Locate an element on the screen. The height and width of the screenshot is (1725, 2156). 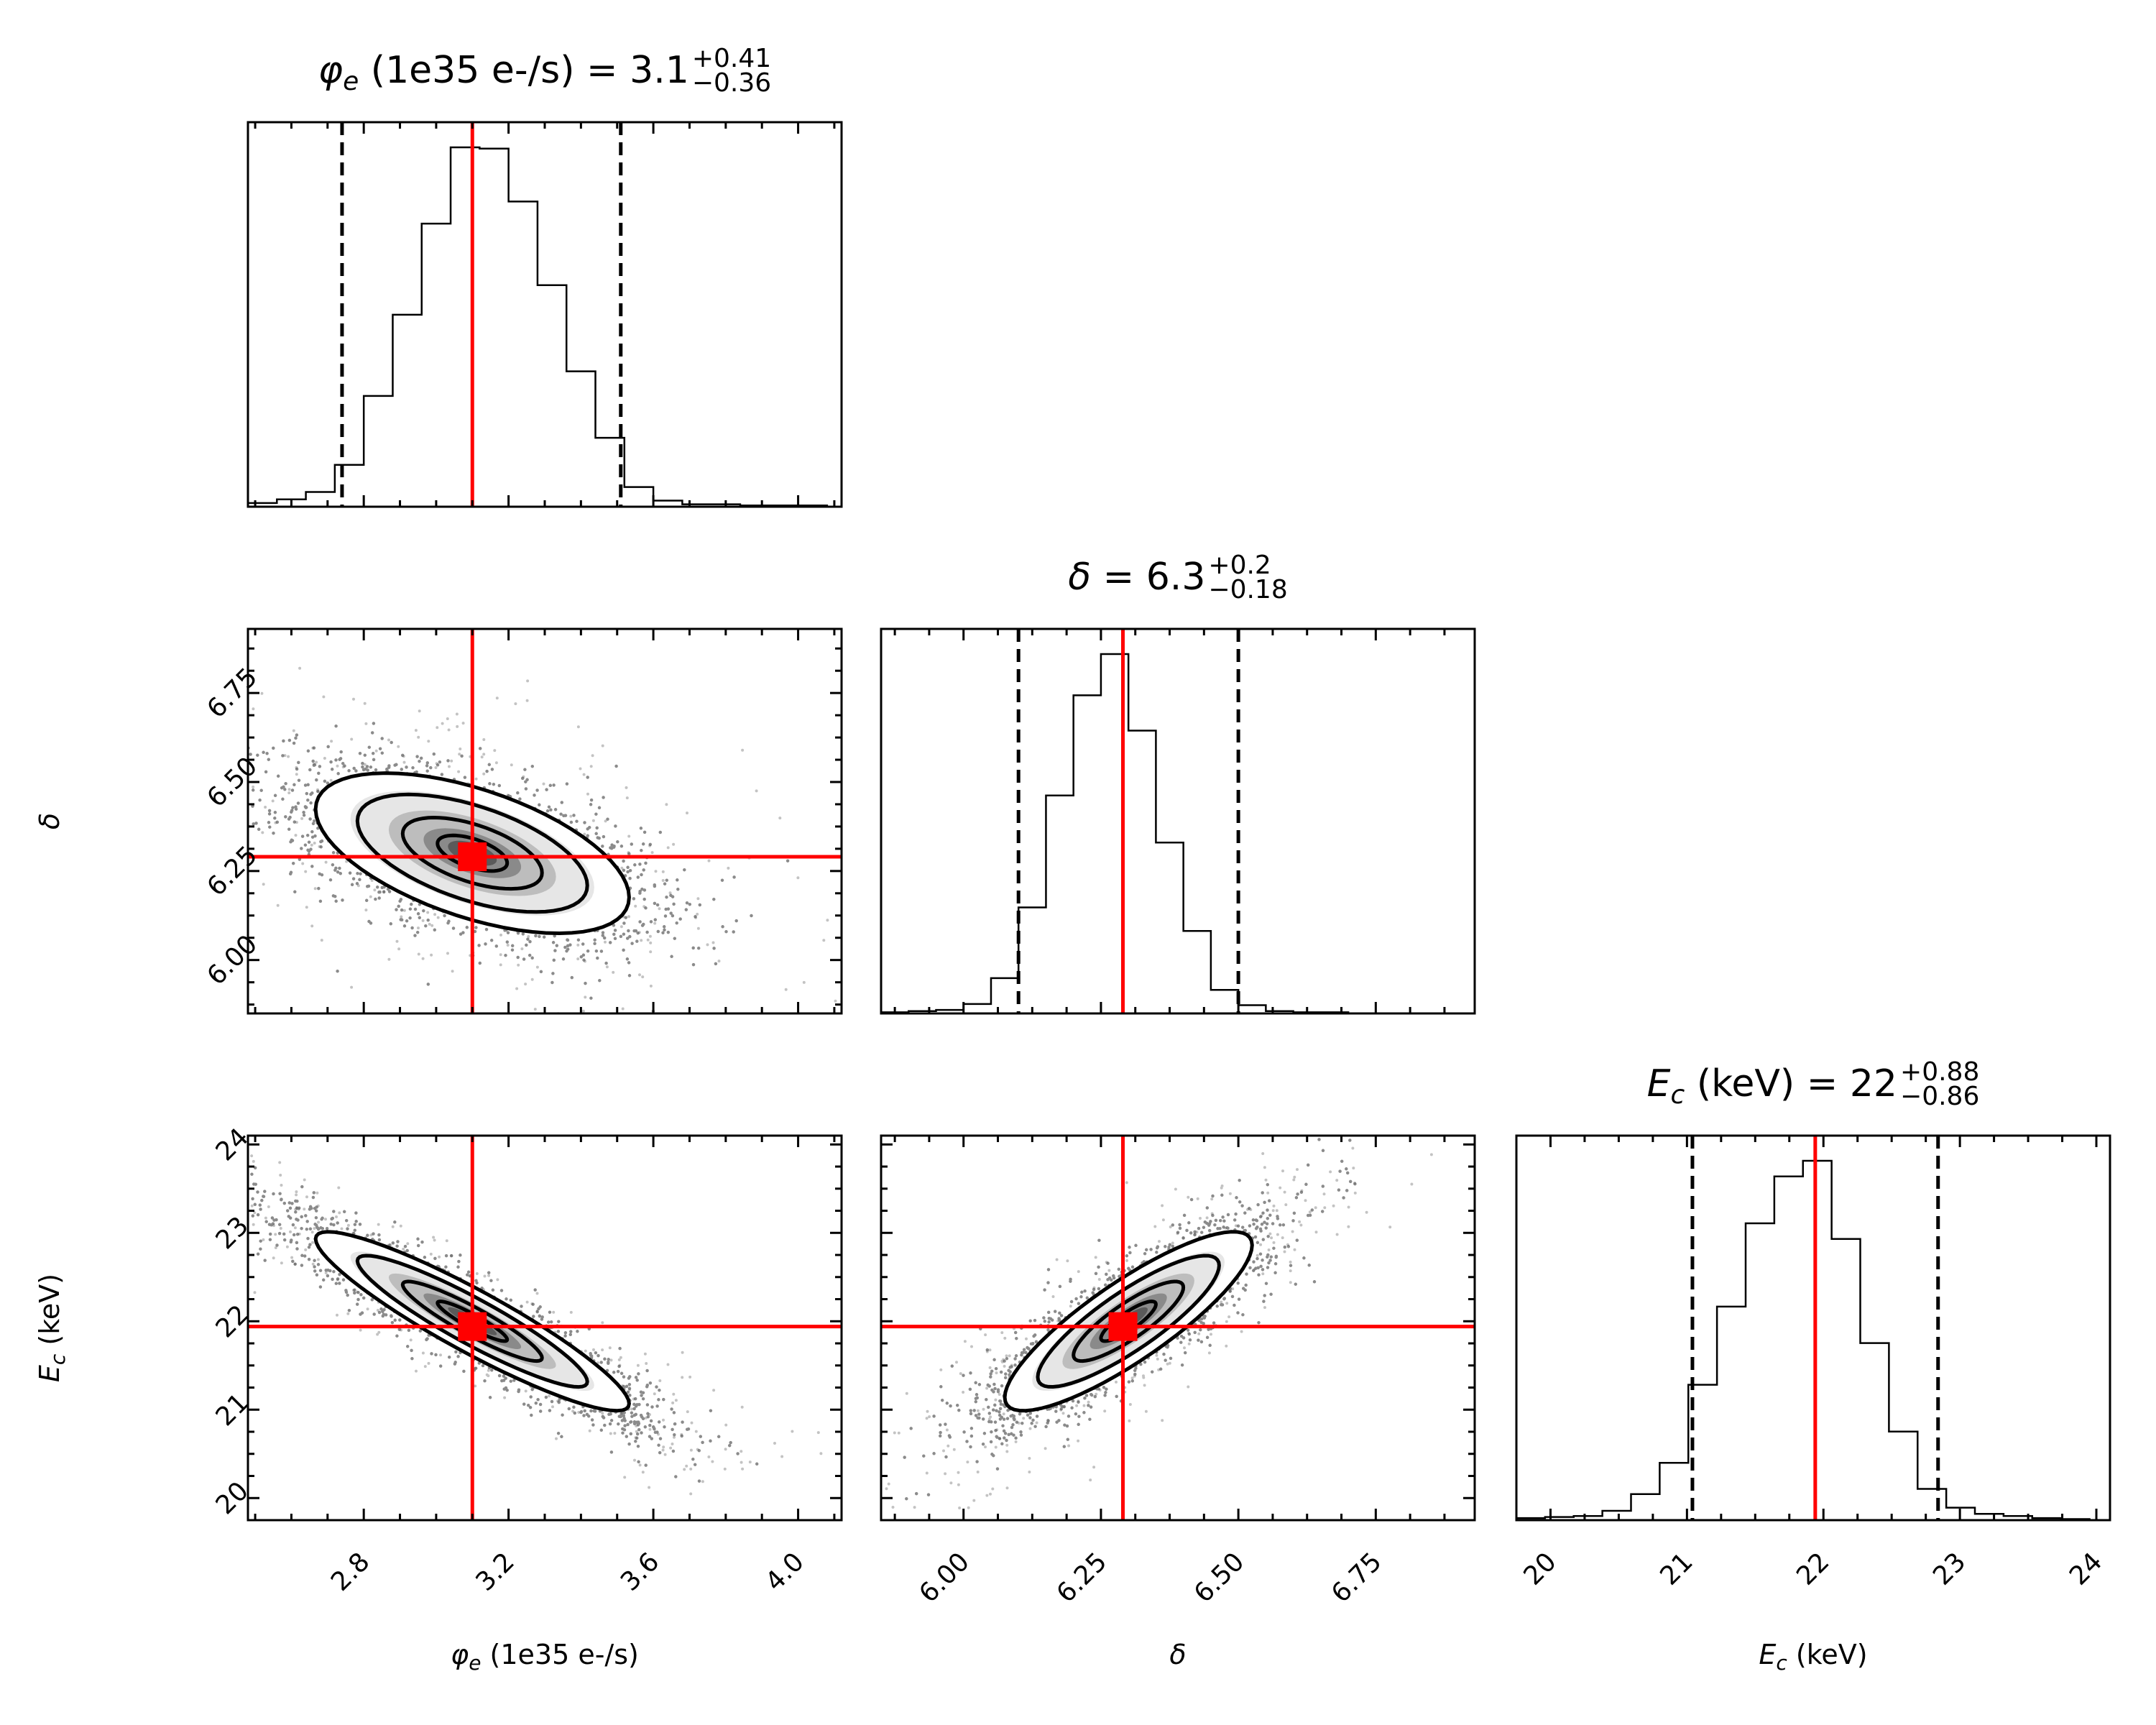
y-axis-label-delta: δ is located at coordinates (49, 821).